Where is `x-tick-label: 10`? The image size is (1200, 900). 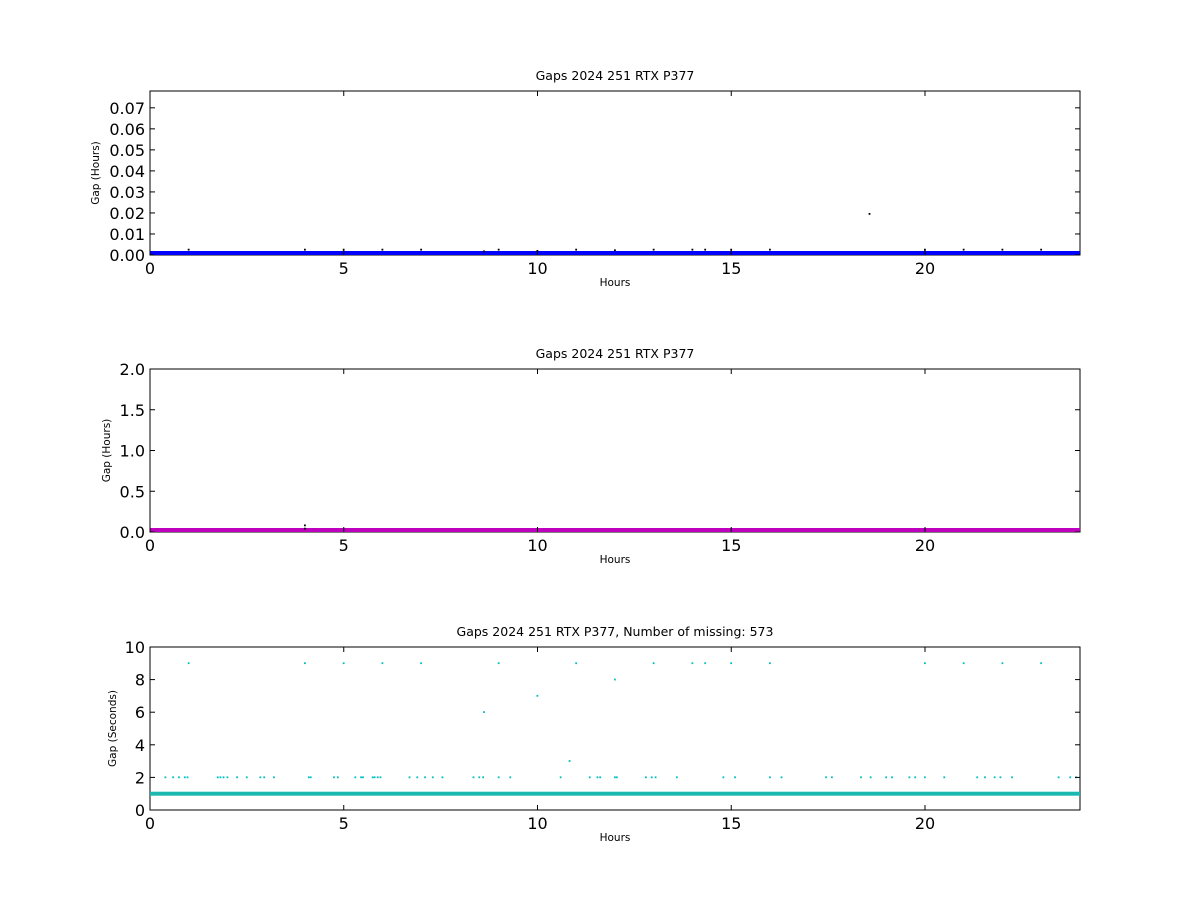
x-tick-label: 10 is located at coordinates (537, 268).